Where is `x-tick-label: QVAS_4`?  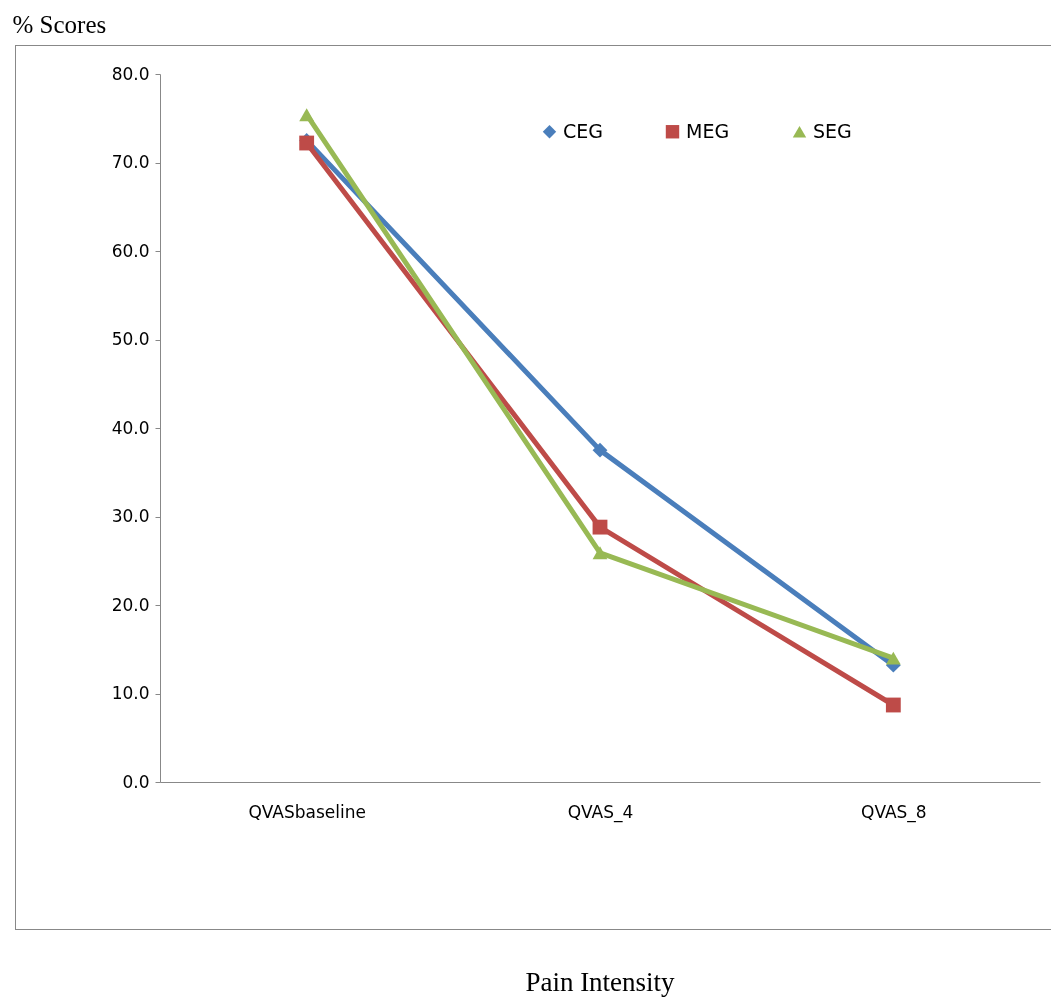 x-tick-label: QVAS_4 is located at coordinates (600, 812).